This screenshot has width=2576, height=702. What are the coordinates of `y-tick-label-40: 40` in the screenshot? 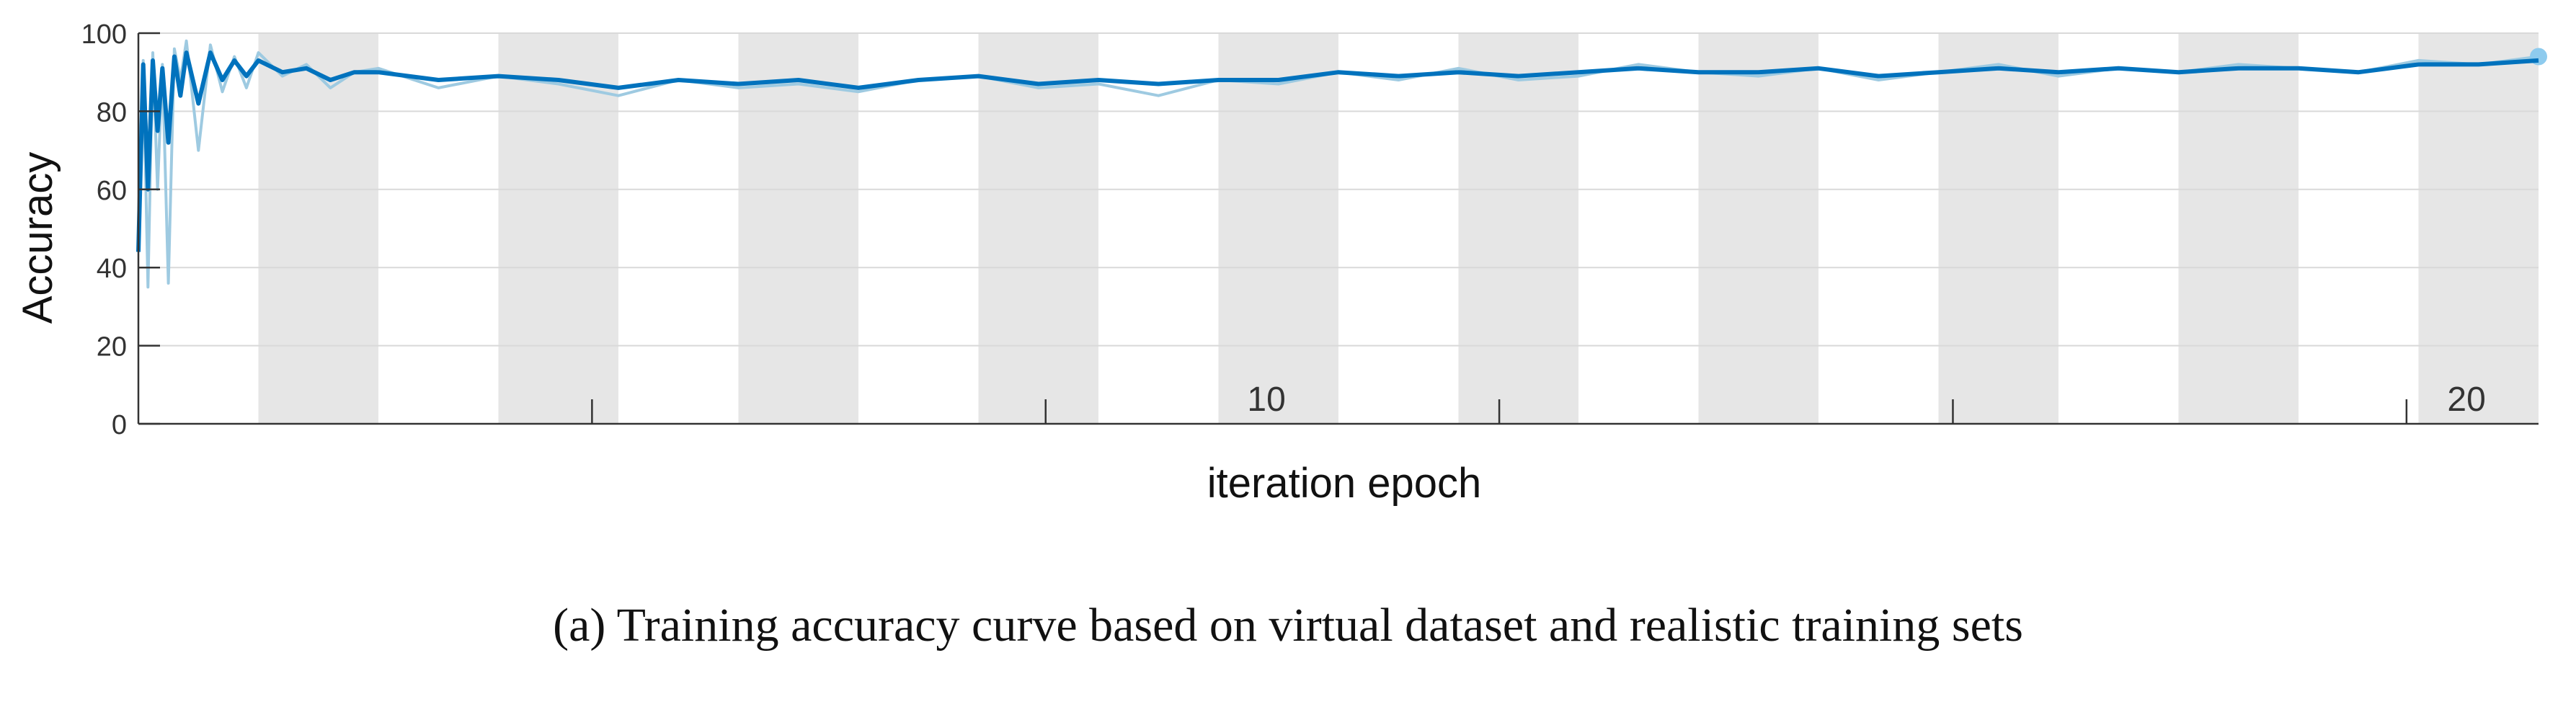 It's located at (112, 269).